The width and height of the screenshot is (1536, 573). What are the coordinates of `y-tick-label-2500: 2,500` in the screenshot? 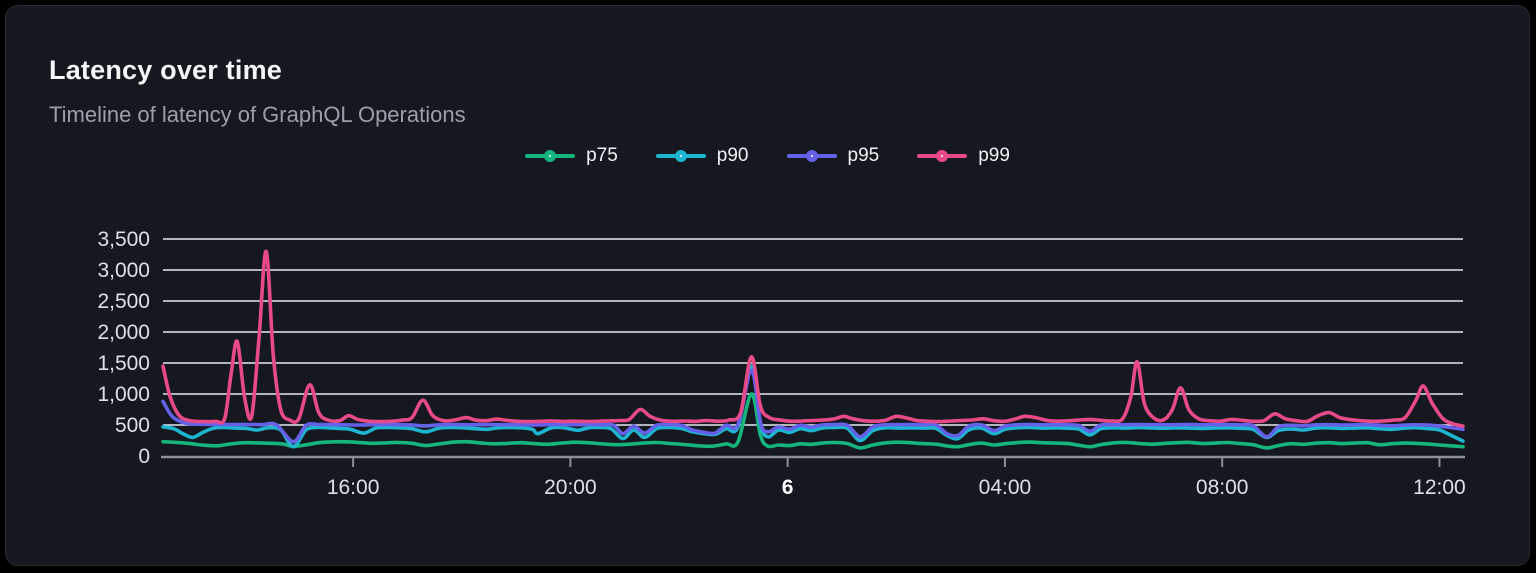 It's located at (123, 301).